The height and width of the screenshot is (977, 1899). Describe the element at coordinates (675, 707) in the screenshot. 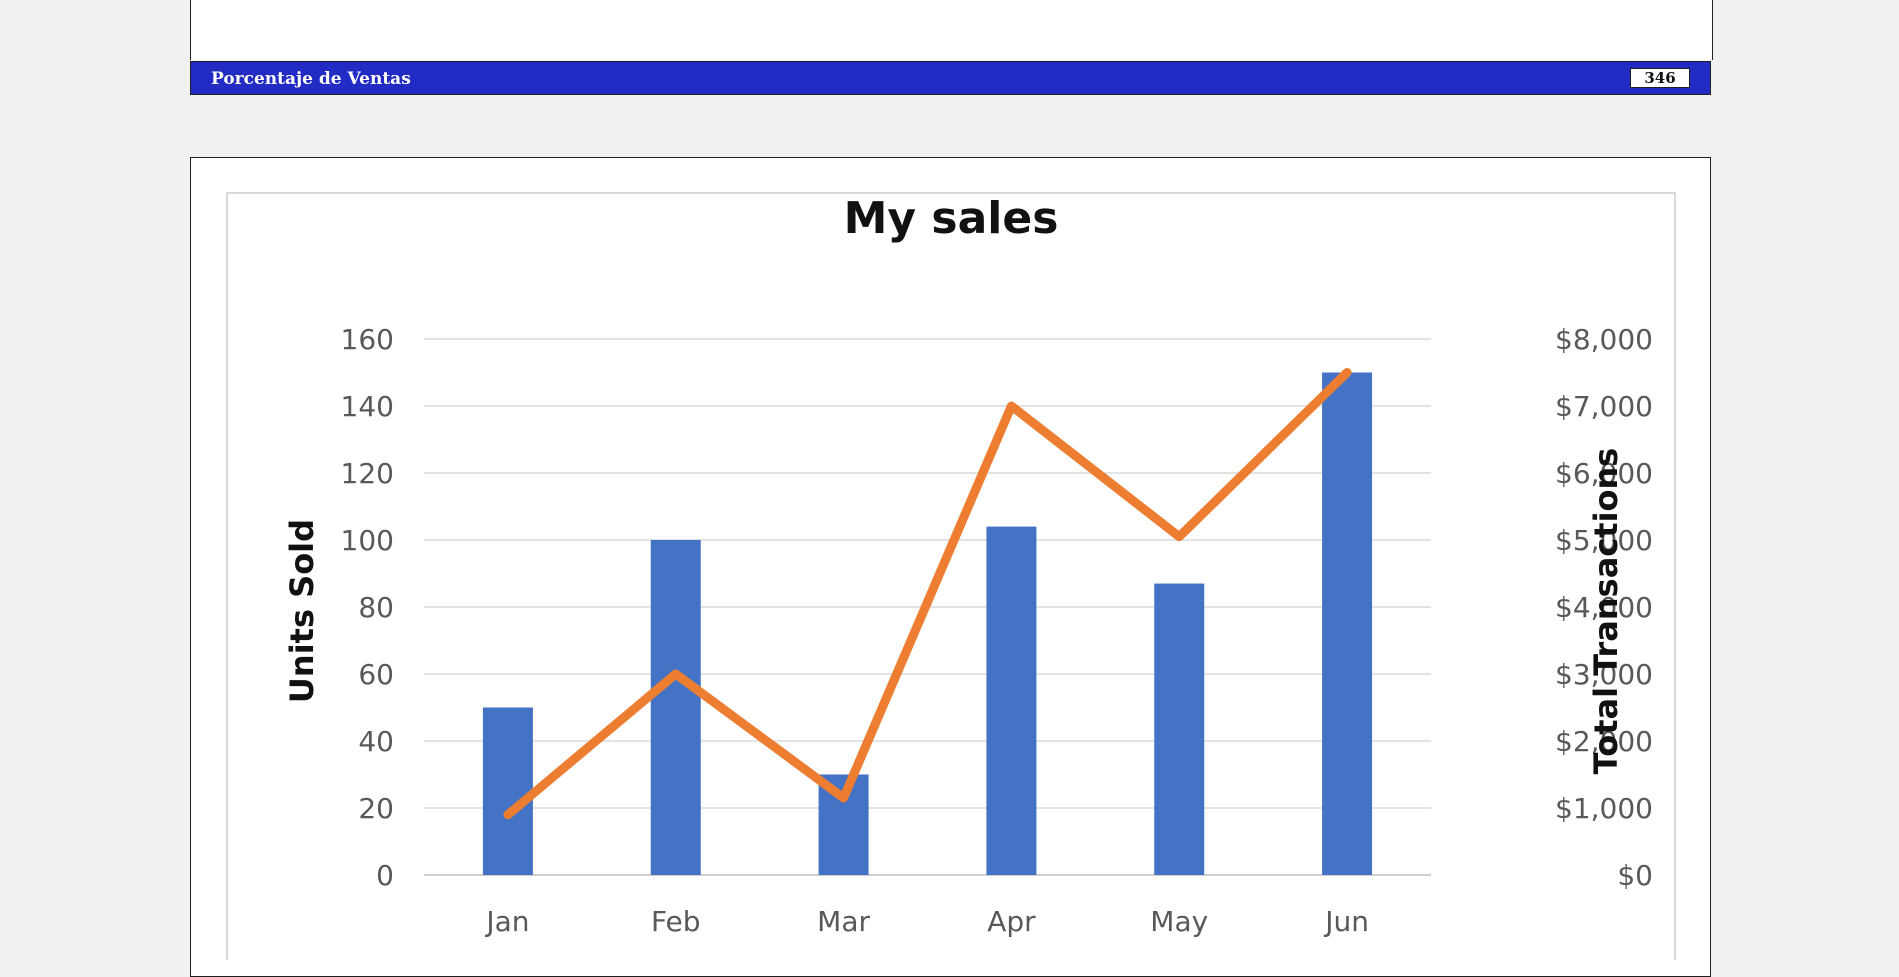

I see `bar-feb` at that location.